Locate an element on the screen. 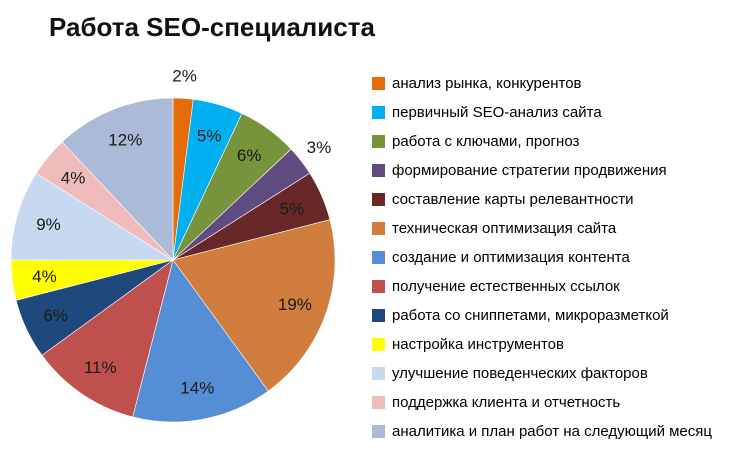 This screenshot has width=748, height=460. pie-label-4: 3% is located at coordinates (319, 147).